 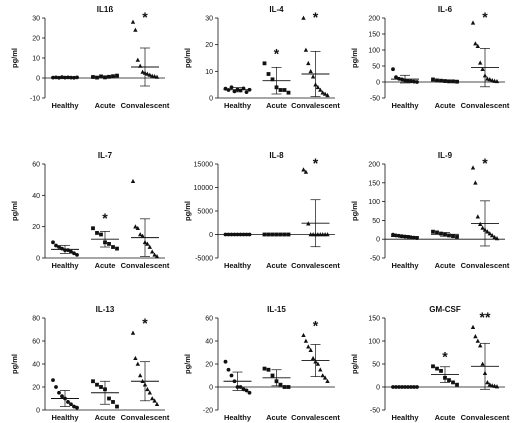 I want to click on y-tick-label: 10, so click(x=209, y=72).